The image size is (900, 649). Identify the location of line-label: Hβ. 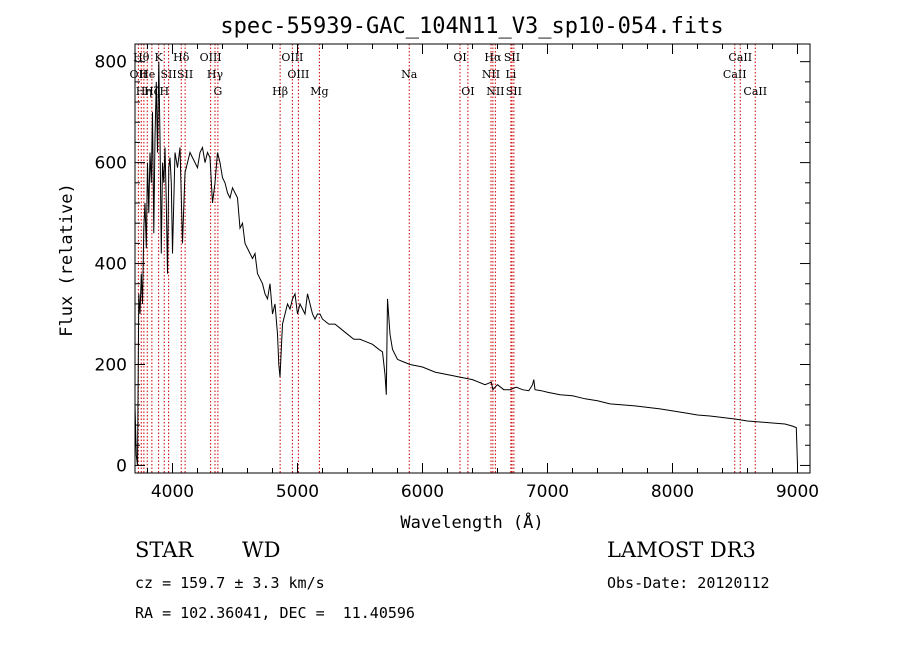
(280, 91).